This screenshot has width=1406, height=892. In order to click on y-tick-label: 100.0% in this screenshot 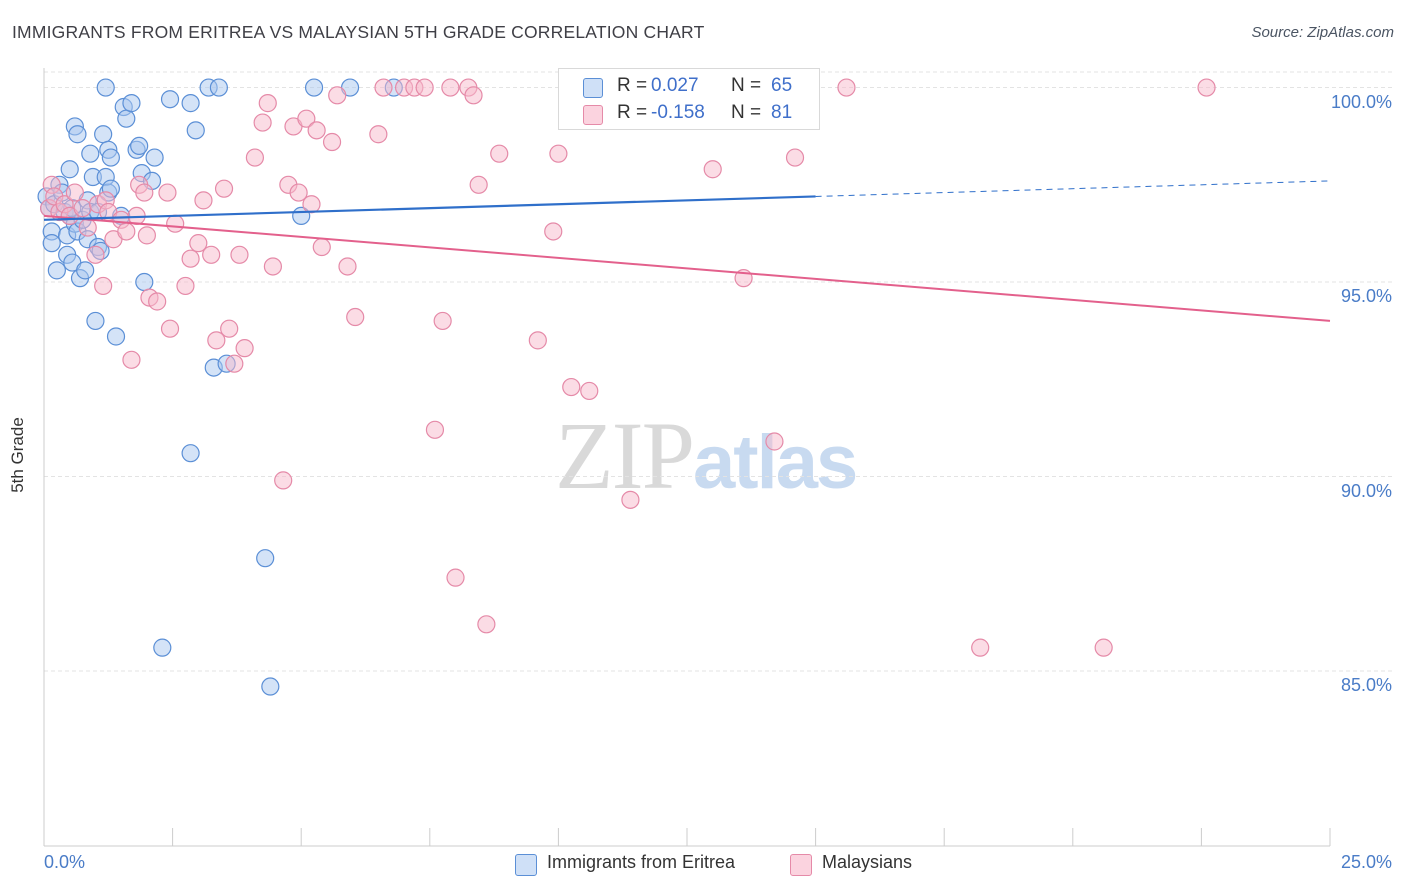, I will do `click(1361, 101)`.